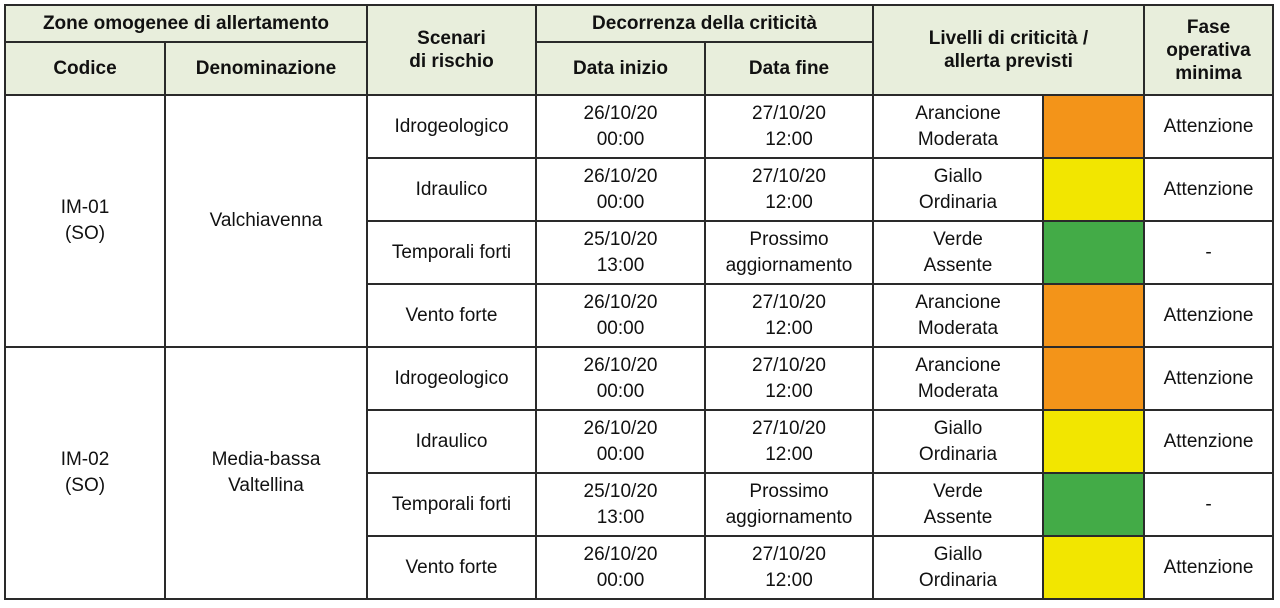  I want to click on header-codice: Codice, so click(85, 68).